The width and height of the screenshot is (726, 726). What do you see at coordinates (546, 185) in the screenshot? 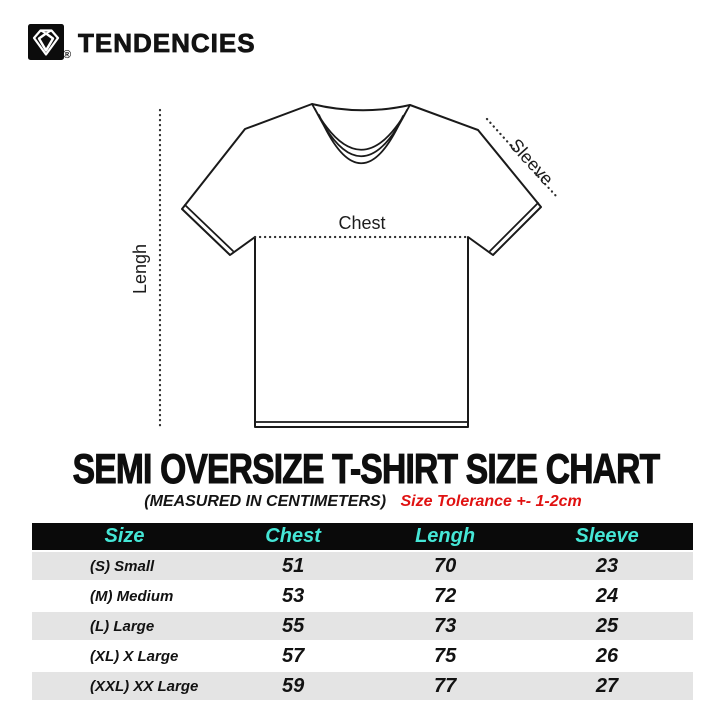
I see `sleeve-measure-line-lower` at bounding box center [546, 185].